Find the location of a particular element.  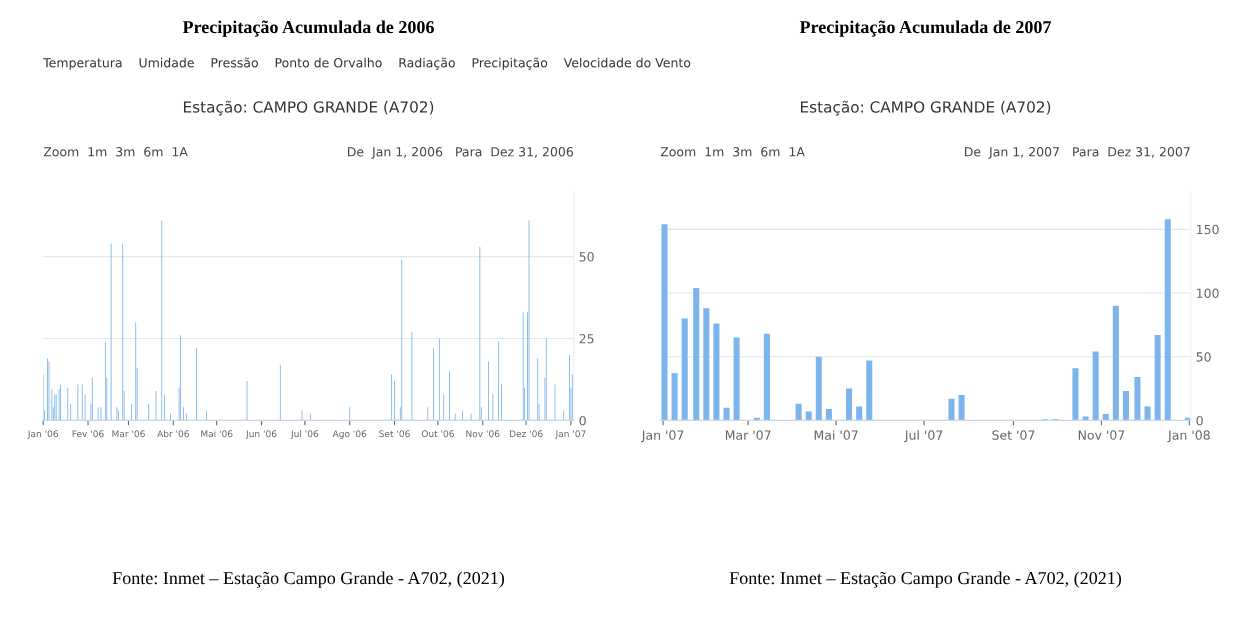

y-tick-label: 100 is located at coordinates (1208, 293).